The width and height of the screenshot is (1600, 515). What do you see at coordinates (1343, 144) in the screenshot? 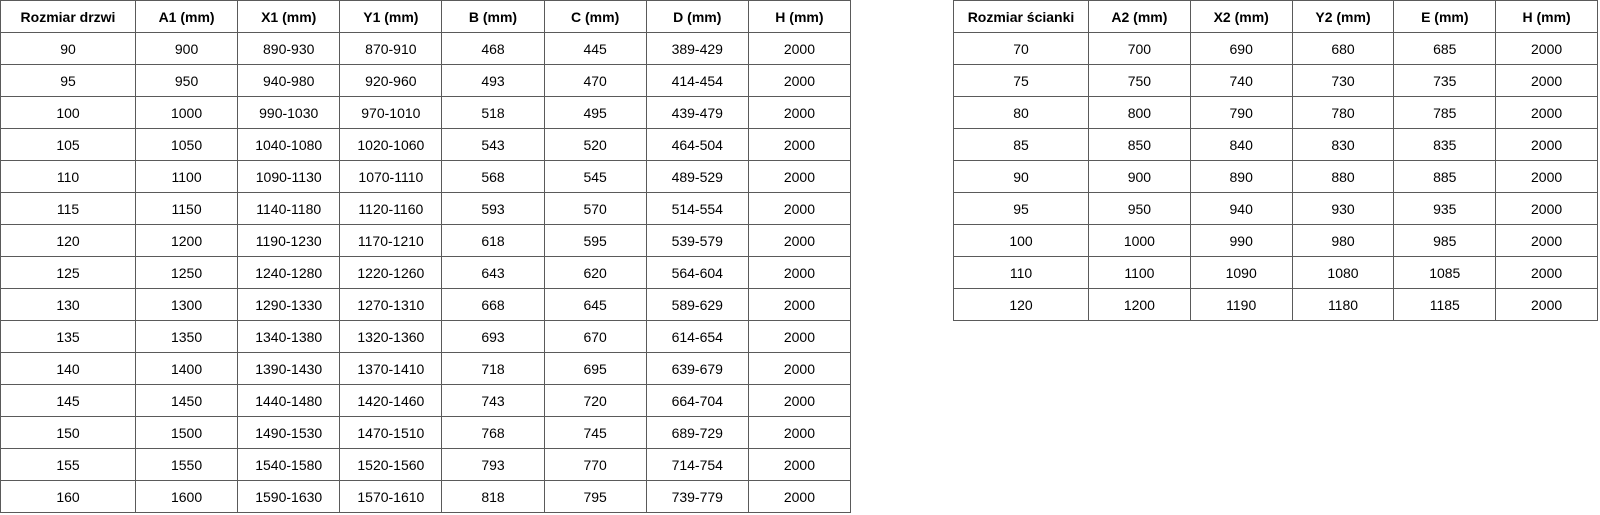
I see `table-cell: 830` at bounding box center [1343, 144].